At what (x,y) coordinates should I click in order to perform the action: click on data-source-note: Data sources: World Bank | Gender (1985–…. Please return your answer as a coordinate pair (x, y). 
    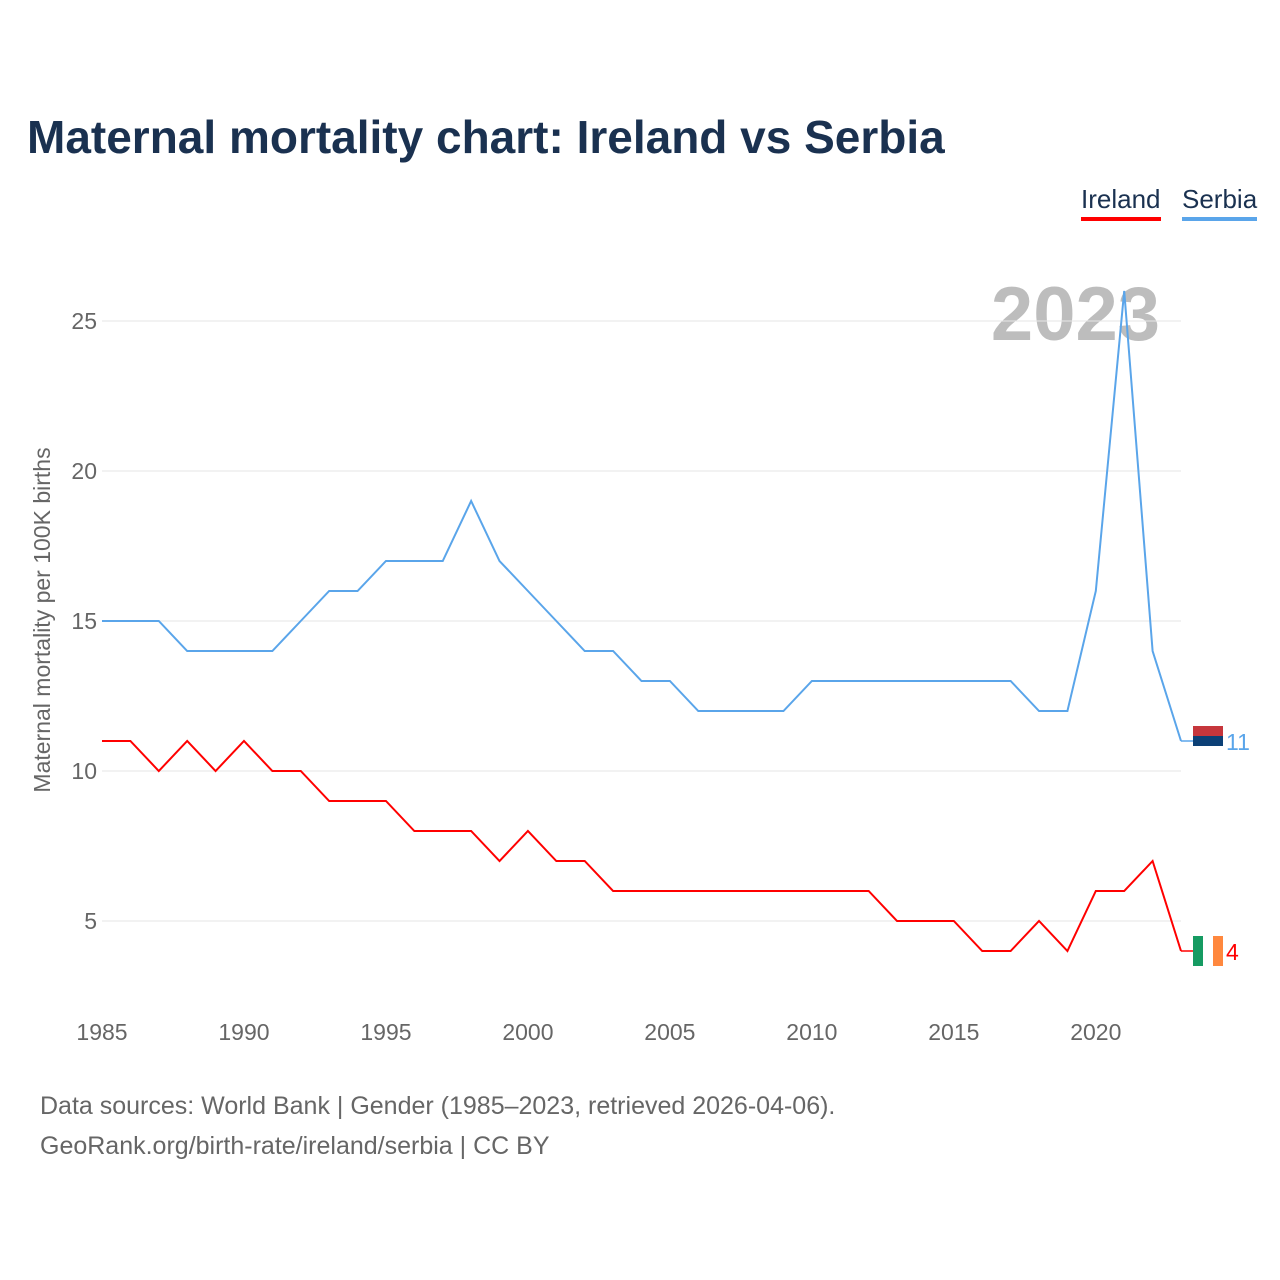
    Looking at the image, I should click on (438, 1106).